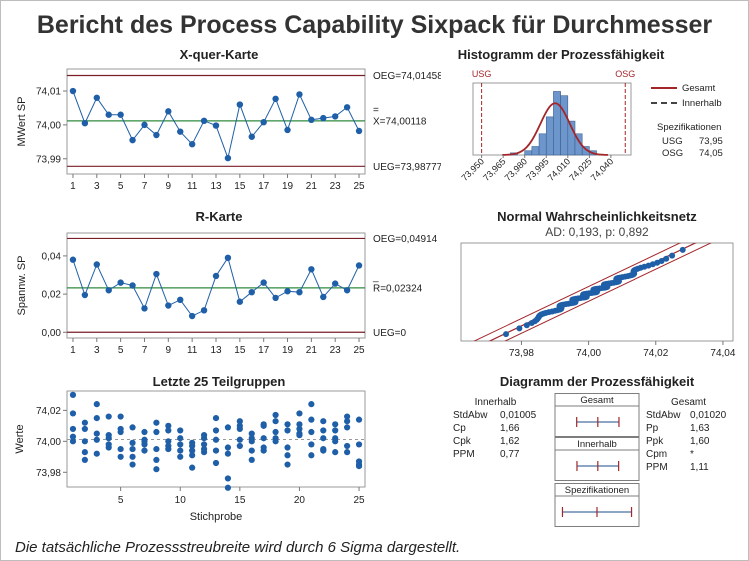  I want to click on subgroups-x-tick-label: 5, so click(121, 500).